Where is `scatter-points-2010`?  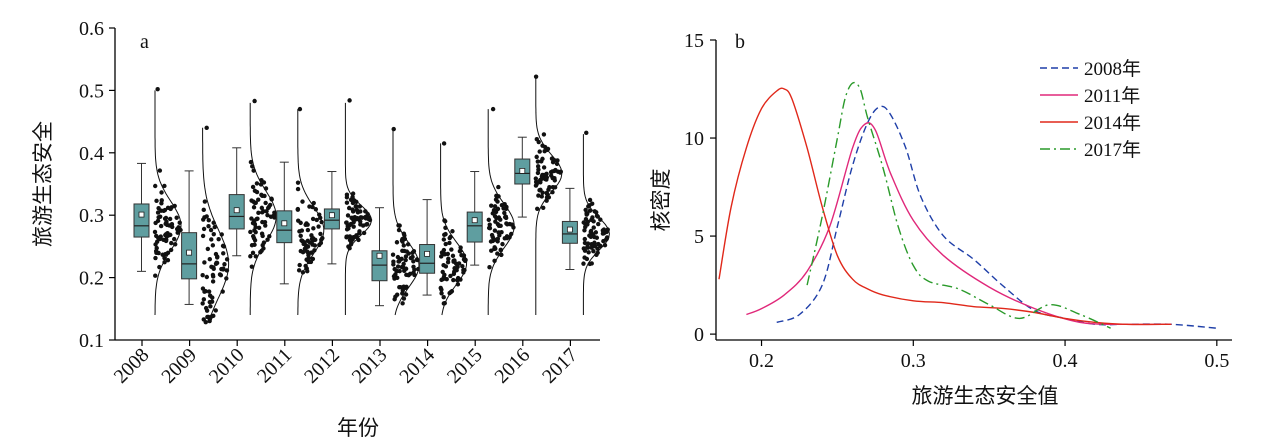 scatter-points-2010 is located at coordinates (263, 183).